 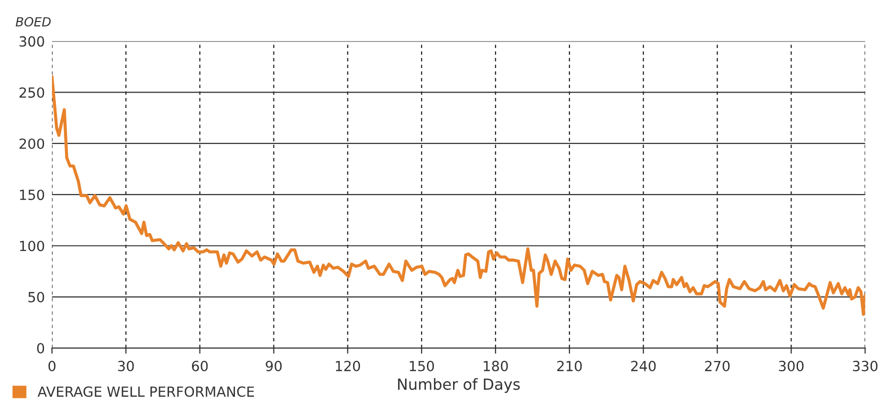 What do you see at coordinates (52, 366) in the screenshot?
I see `x-tick-label: 0` at bounding box center [52, 366].